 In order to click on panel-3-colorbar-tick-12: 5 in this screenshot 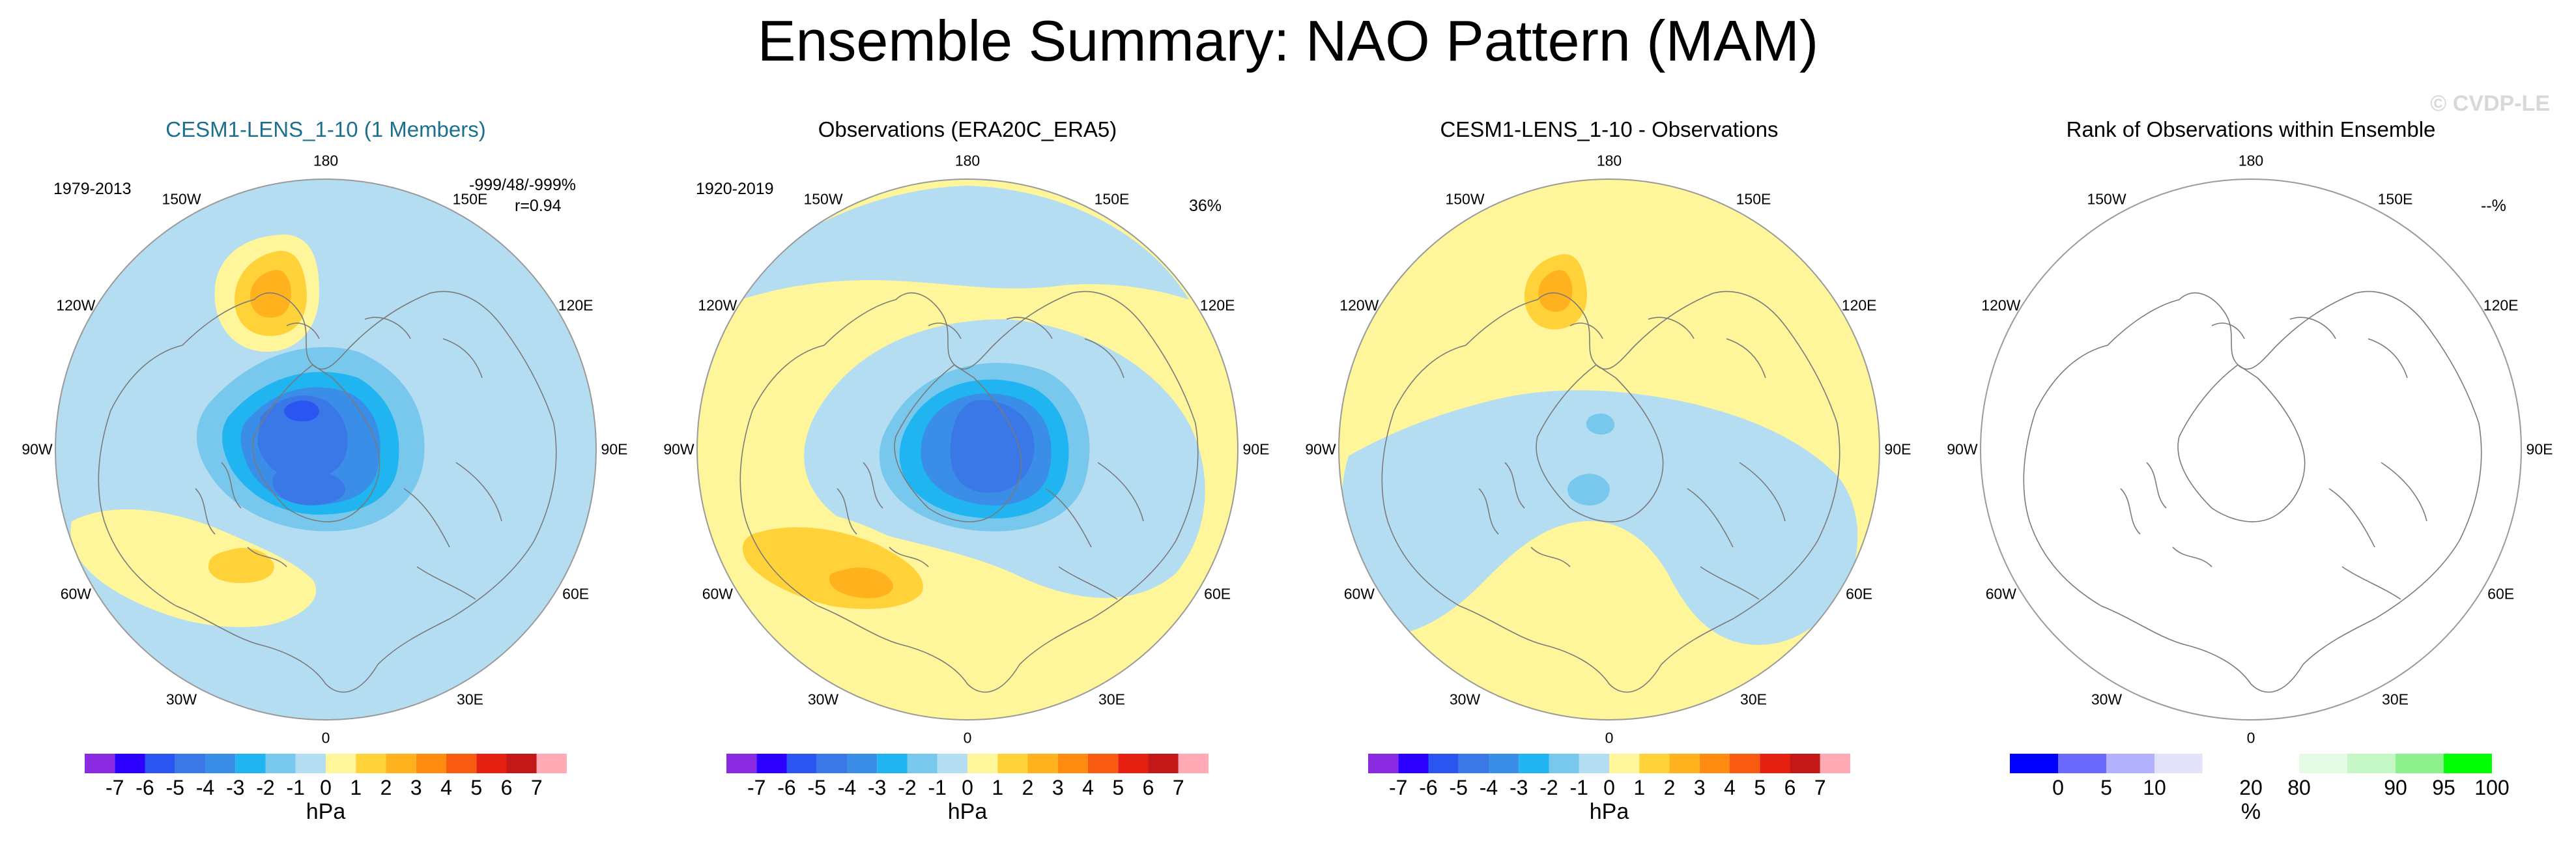, I will do `click(1760, 788)`.